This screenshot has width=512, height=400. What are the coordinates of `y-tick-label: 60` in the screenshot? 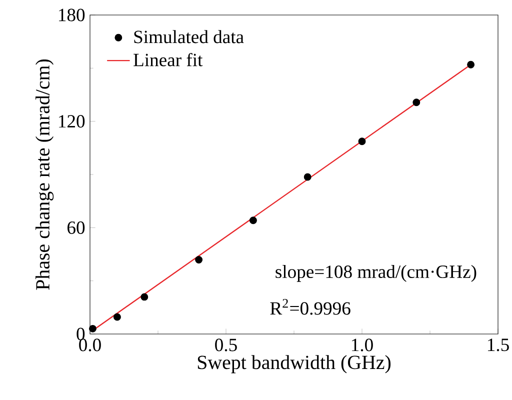 It's located at (76, 227).